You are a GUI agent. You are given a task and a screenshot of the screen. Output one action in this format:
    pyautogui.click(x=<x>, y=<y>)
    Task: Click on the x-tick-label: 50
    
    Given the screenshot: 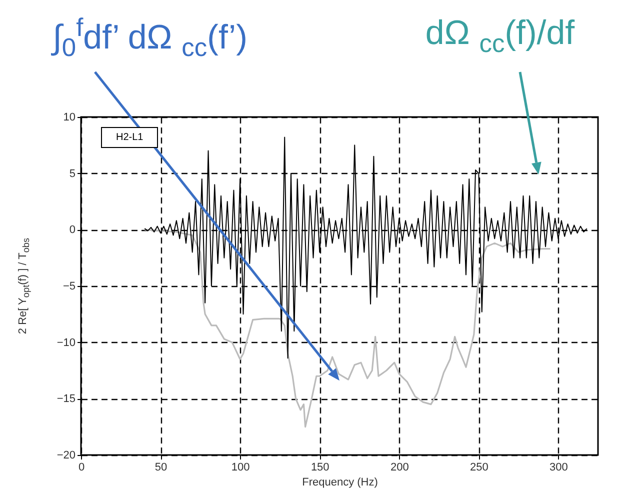 What is the action you would take?
    pyautogui.click(x=161, y=468)
    